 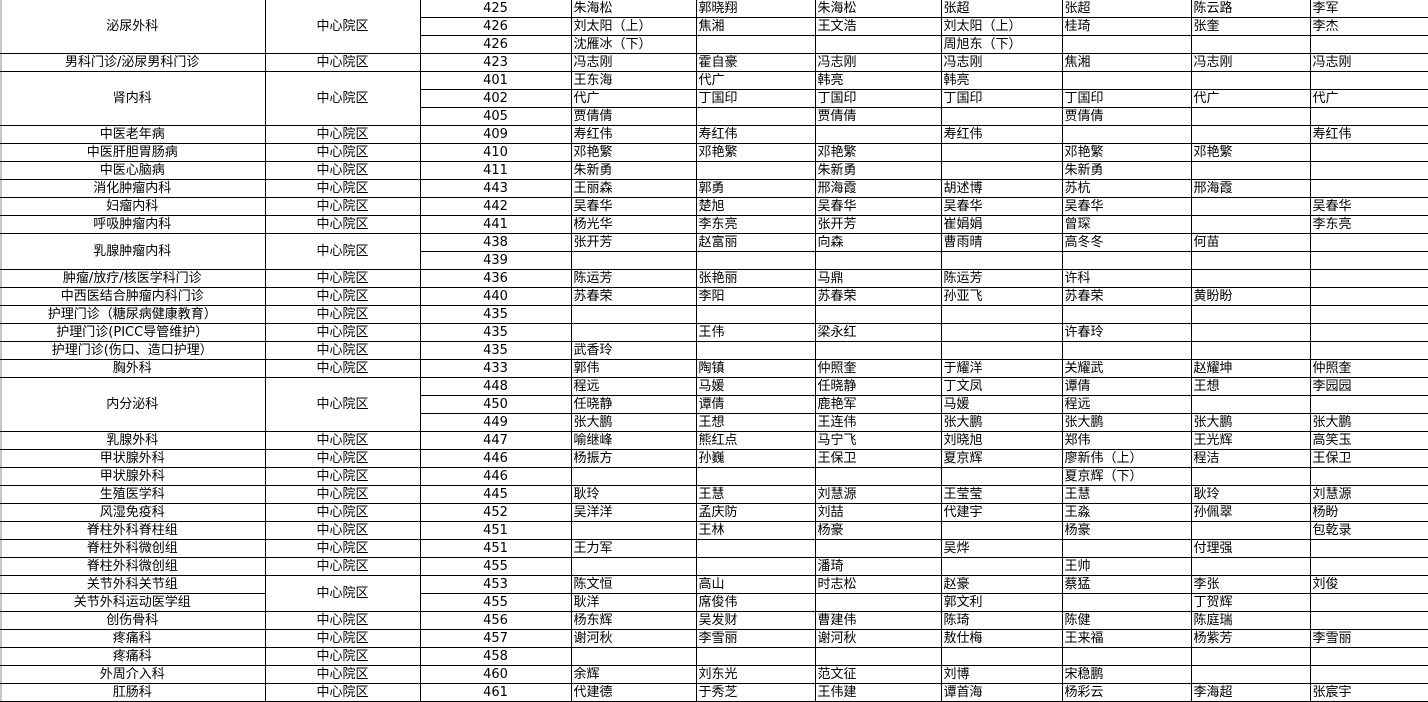 I want to click on room-number-cell: 457, so click(x=495, y=638).